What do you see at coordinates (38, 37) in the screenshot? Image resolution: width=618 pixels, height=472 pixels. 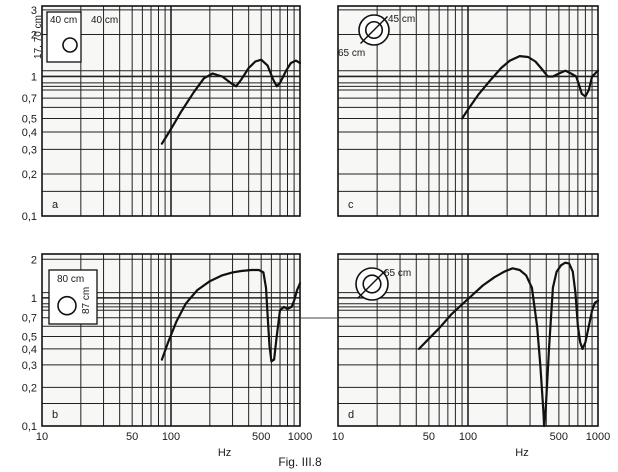 I see `inset-label: 17, 70 cm` at bounding box center [38, 37].